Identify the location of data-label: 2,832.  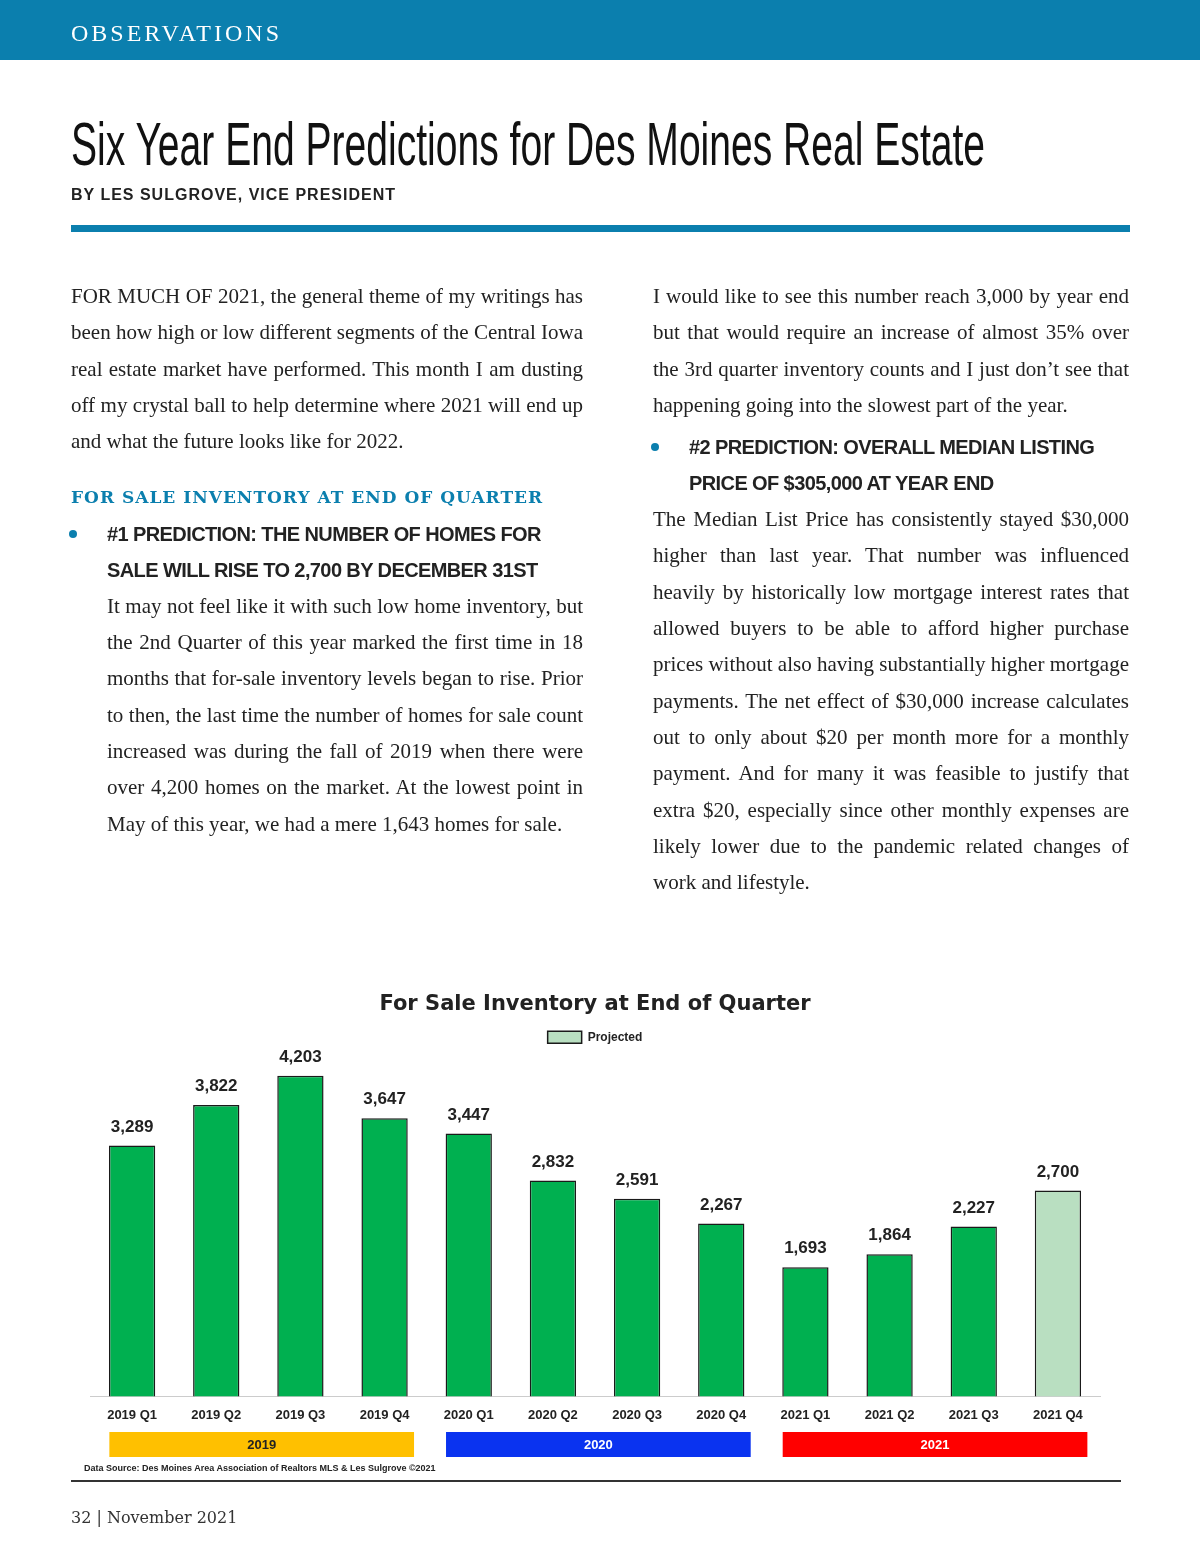
(553, 1161).